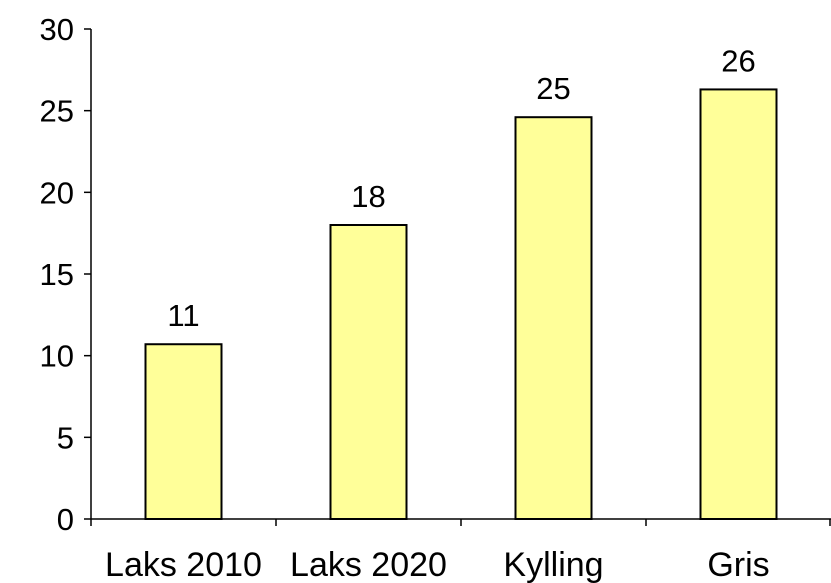 The image size is (831, 583). I want to click on data-label: 18, so click(368, 196).